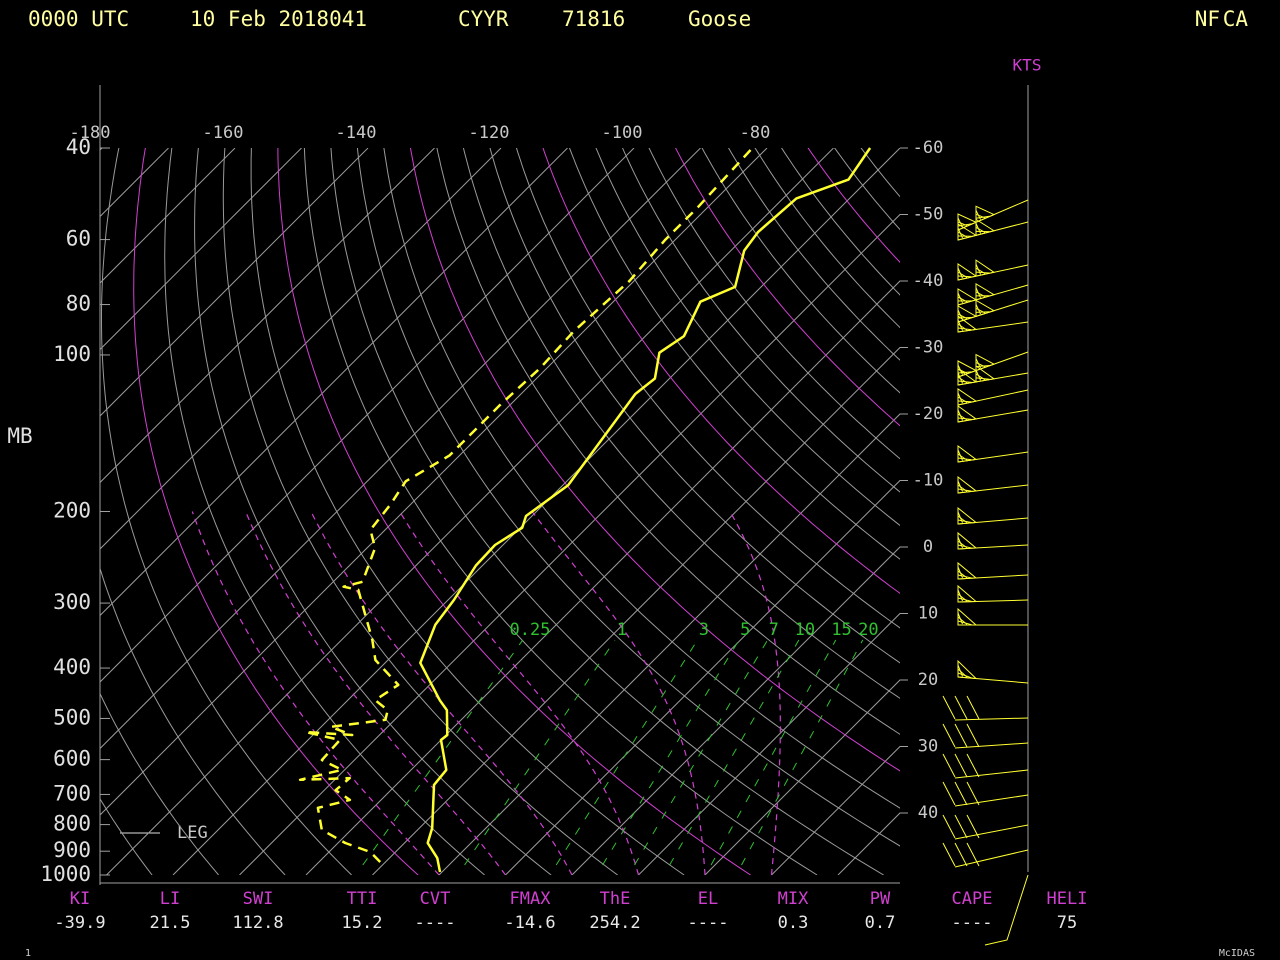 Image resolution: width=1280 pixels, height=960 pixels. What do you see at coordinates (593, 19) in the screenshot?
I see `header-item: 71816` at bounding box center [593, 19].